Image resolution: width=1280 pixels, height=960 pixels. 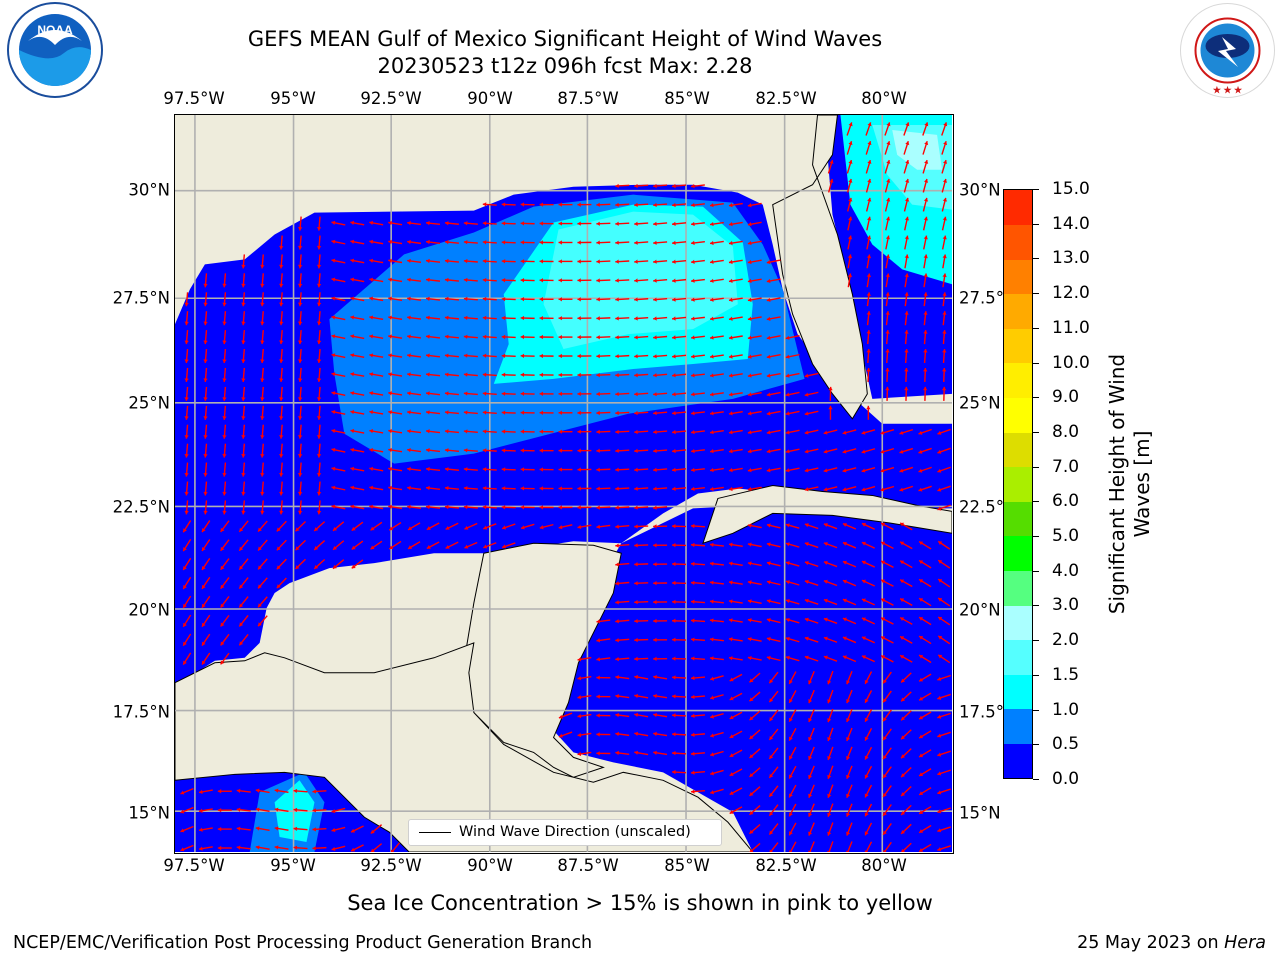 What do you see at coordinates (1066, 501) in the screenshot?
I see `colorbar-tick-label: 6.0` at bounding box center [1066, 501].